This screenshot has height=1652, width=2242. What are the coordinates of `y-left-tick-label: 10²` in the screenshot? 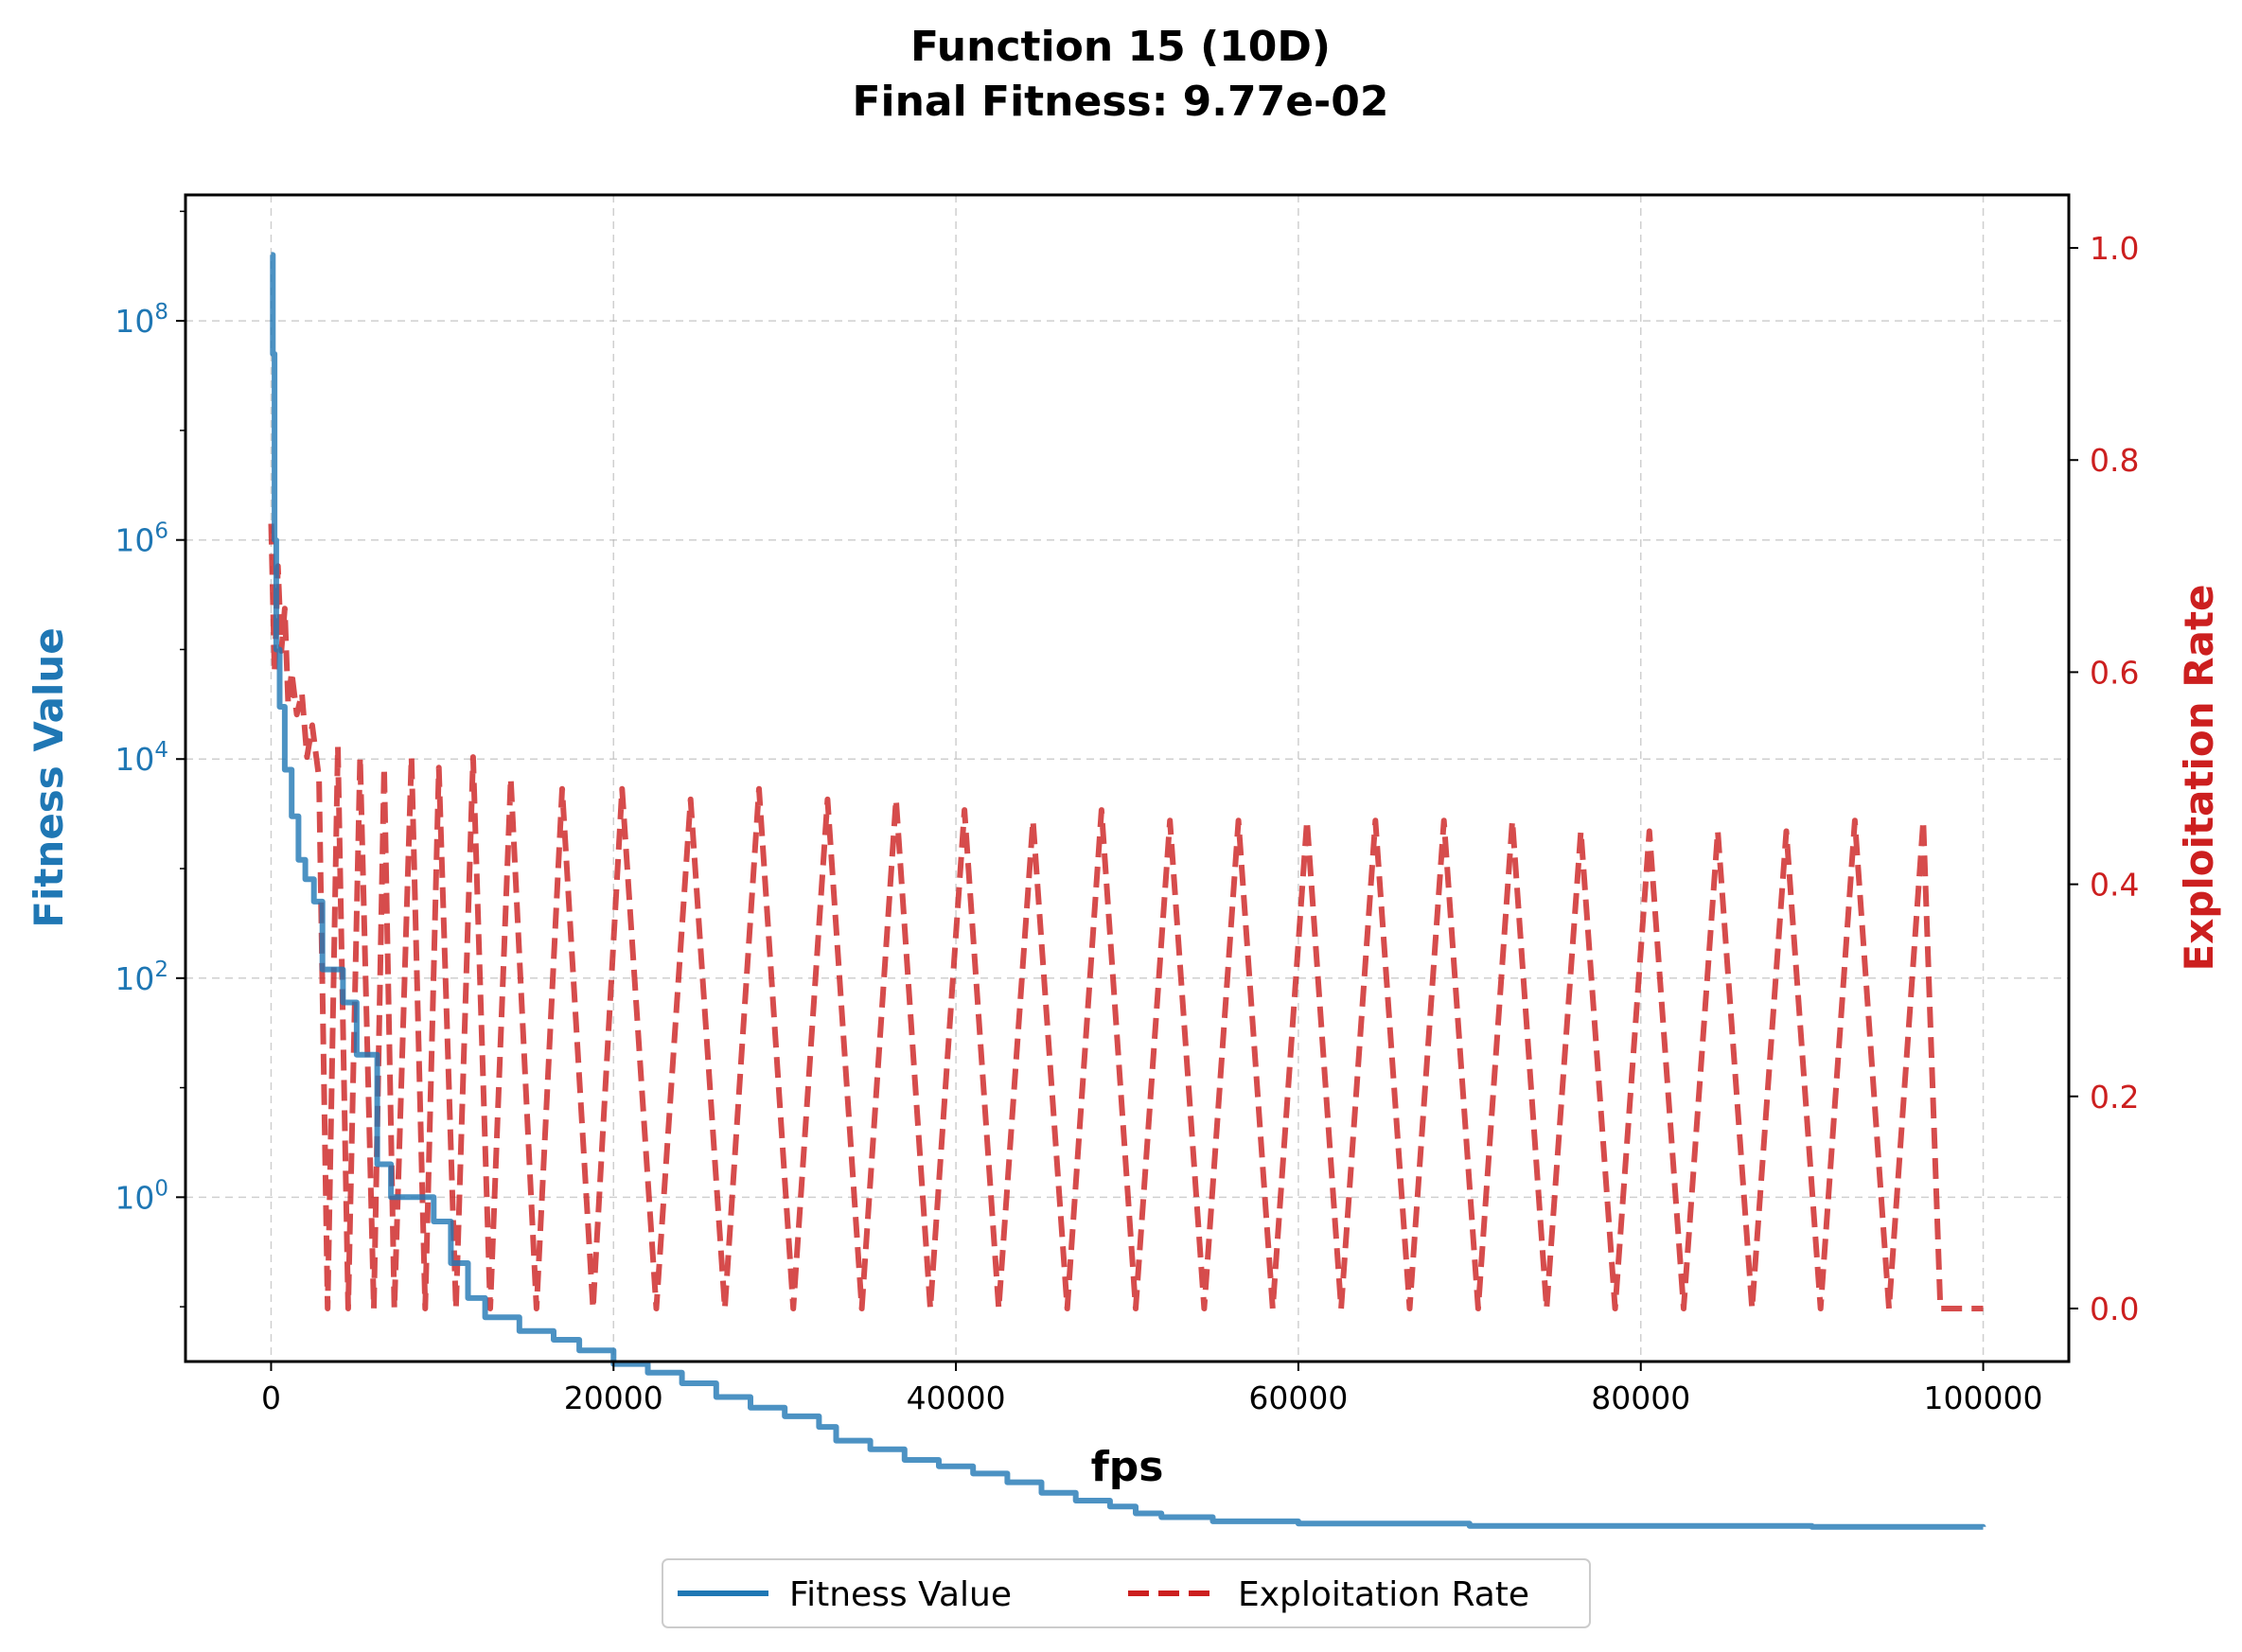 It's located at (141, 977).